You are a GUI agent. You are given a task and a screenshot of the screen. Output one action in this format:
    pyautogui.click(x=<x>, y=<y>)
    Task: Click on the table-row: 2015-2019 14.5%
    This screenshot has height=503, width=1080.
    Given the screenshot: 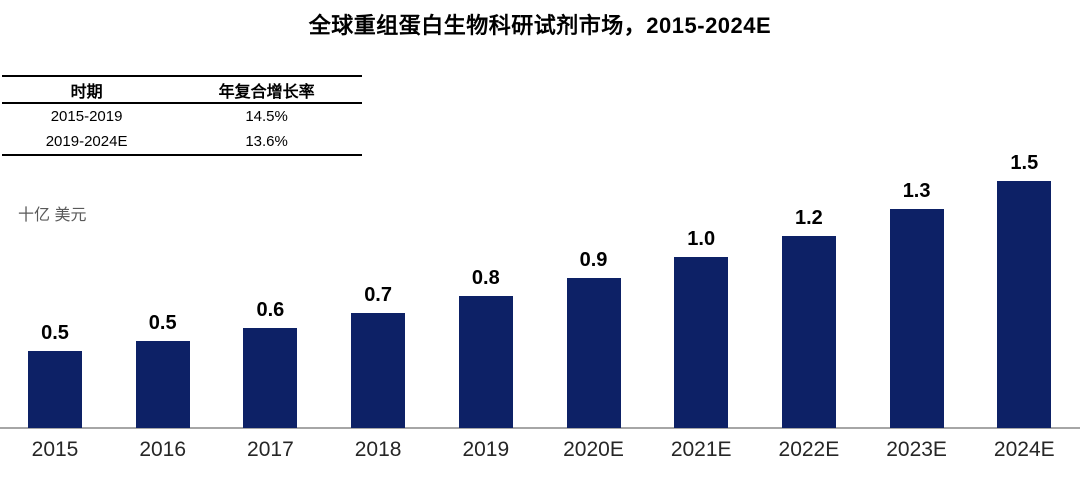 What is the action you would take?
    pyautogui.click(x=182, y=116)
    